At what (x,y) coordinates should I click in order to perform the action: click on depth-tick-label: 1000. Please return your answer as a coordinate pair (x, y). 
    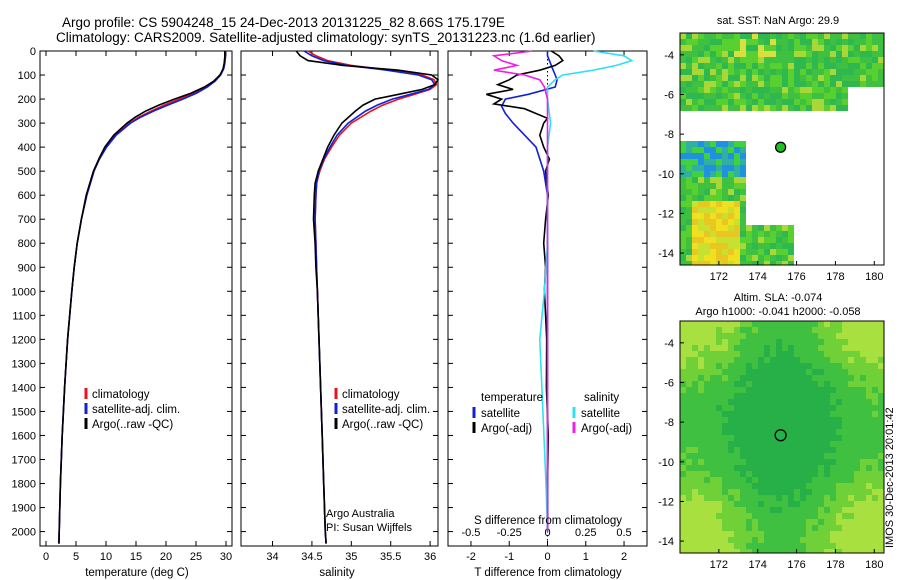
    Looking at the image, I should click on (24, 292).